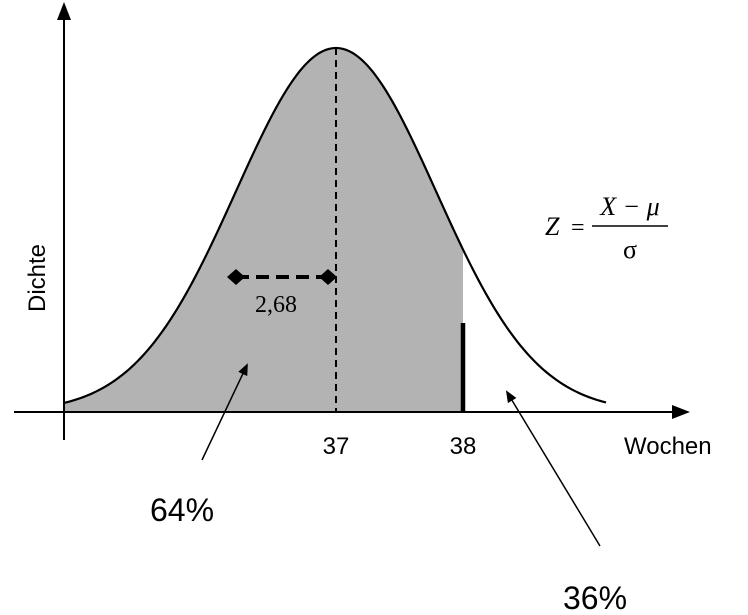 The height and width of the screenshot is (615, 748). What do you see at coordinates (236, 277) in the screenshot?
I see `std-dev-left-diamond-icon` at bounding box center [236, 277].